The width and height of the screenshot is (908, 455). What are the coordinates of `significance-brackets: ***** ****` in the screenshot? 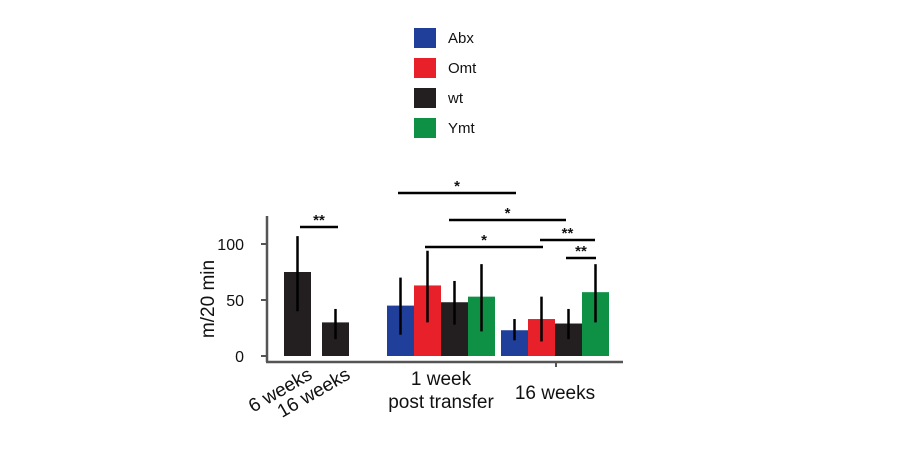 It's located at (448, 219).